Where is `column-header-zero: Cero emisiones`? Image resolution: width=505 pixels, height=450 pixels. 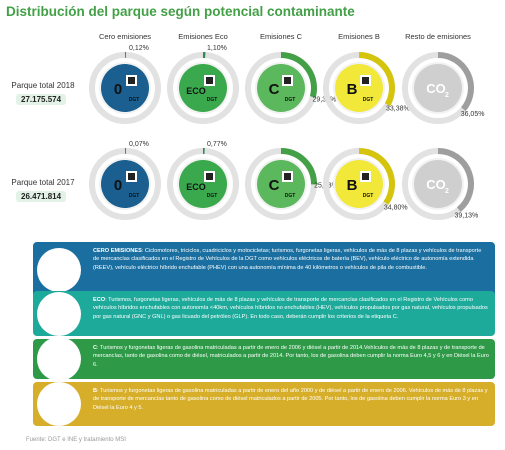
column-header-zero: Cero emisiones is located at coordinates (125, 36).